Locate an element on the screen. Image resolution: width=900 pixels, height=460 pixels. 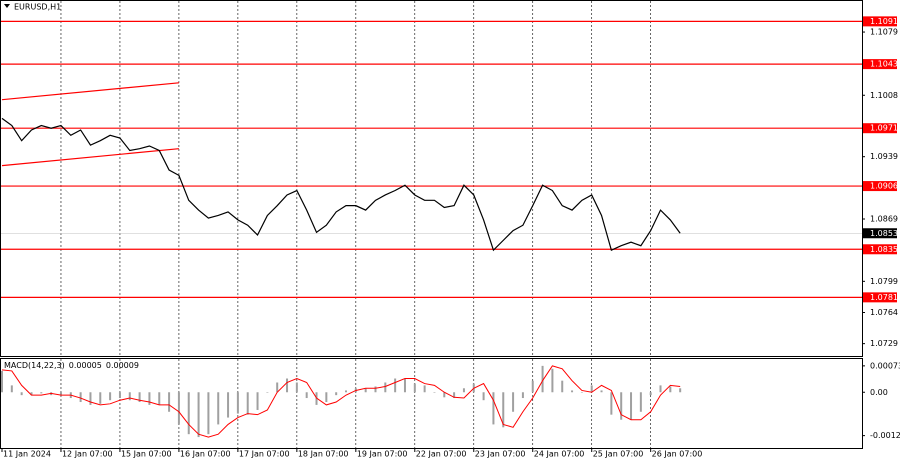
y-tick-label: 1.0939 is located at coordinates (884, 156).